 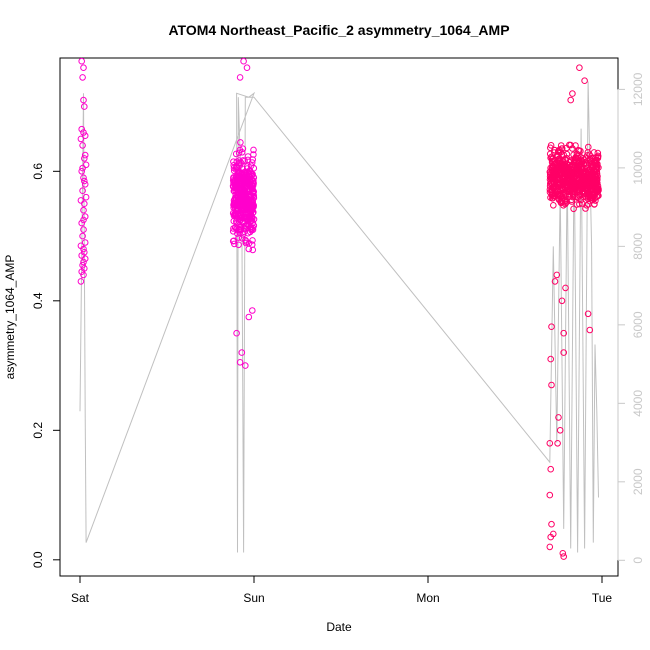 I want to click on x-axis-label: Date, so click(x=339, y=627).